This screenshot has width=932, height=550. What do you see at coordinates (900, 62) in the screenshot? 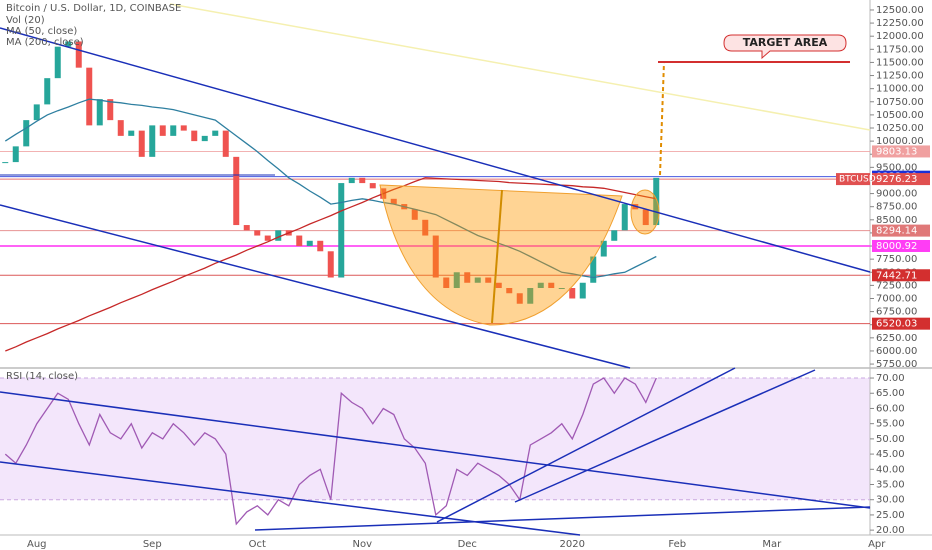
I see `y-tick-label: 11500.00` at bounding box center [900, 62].